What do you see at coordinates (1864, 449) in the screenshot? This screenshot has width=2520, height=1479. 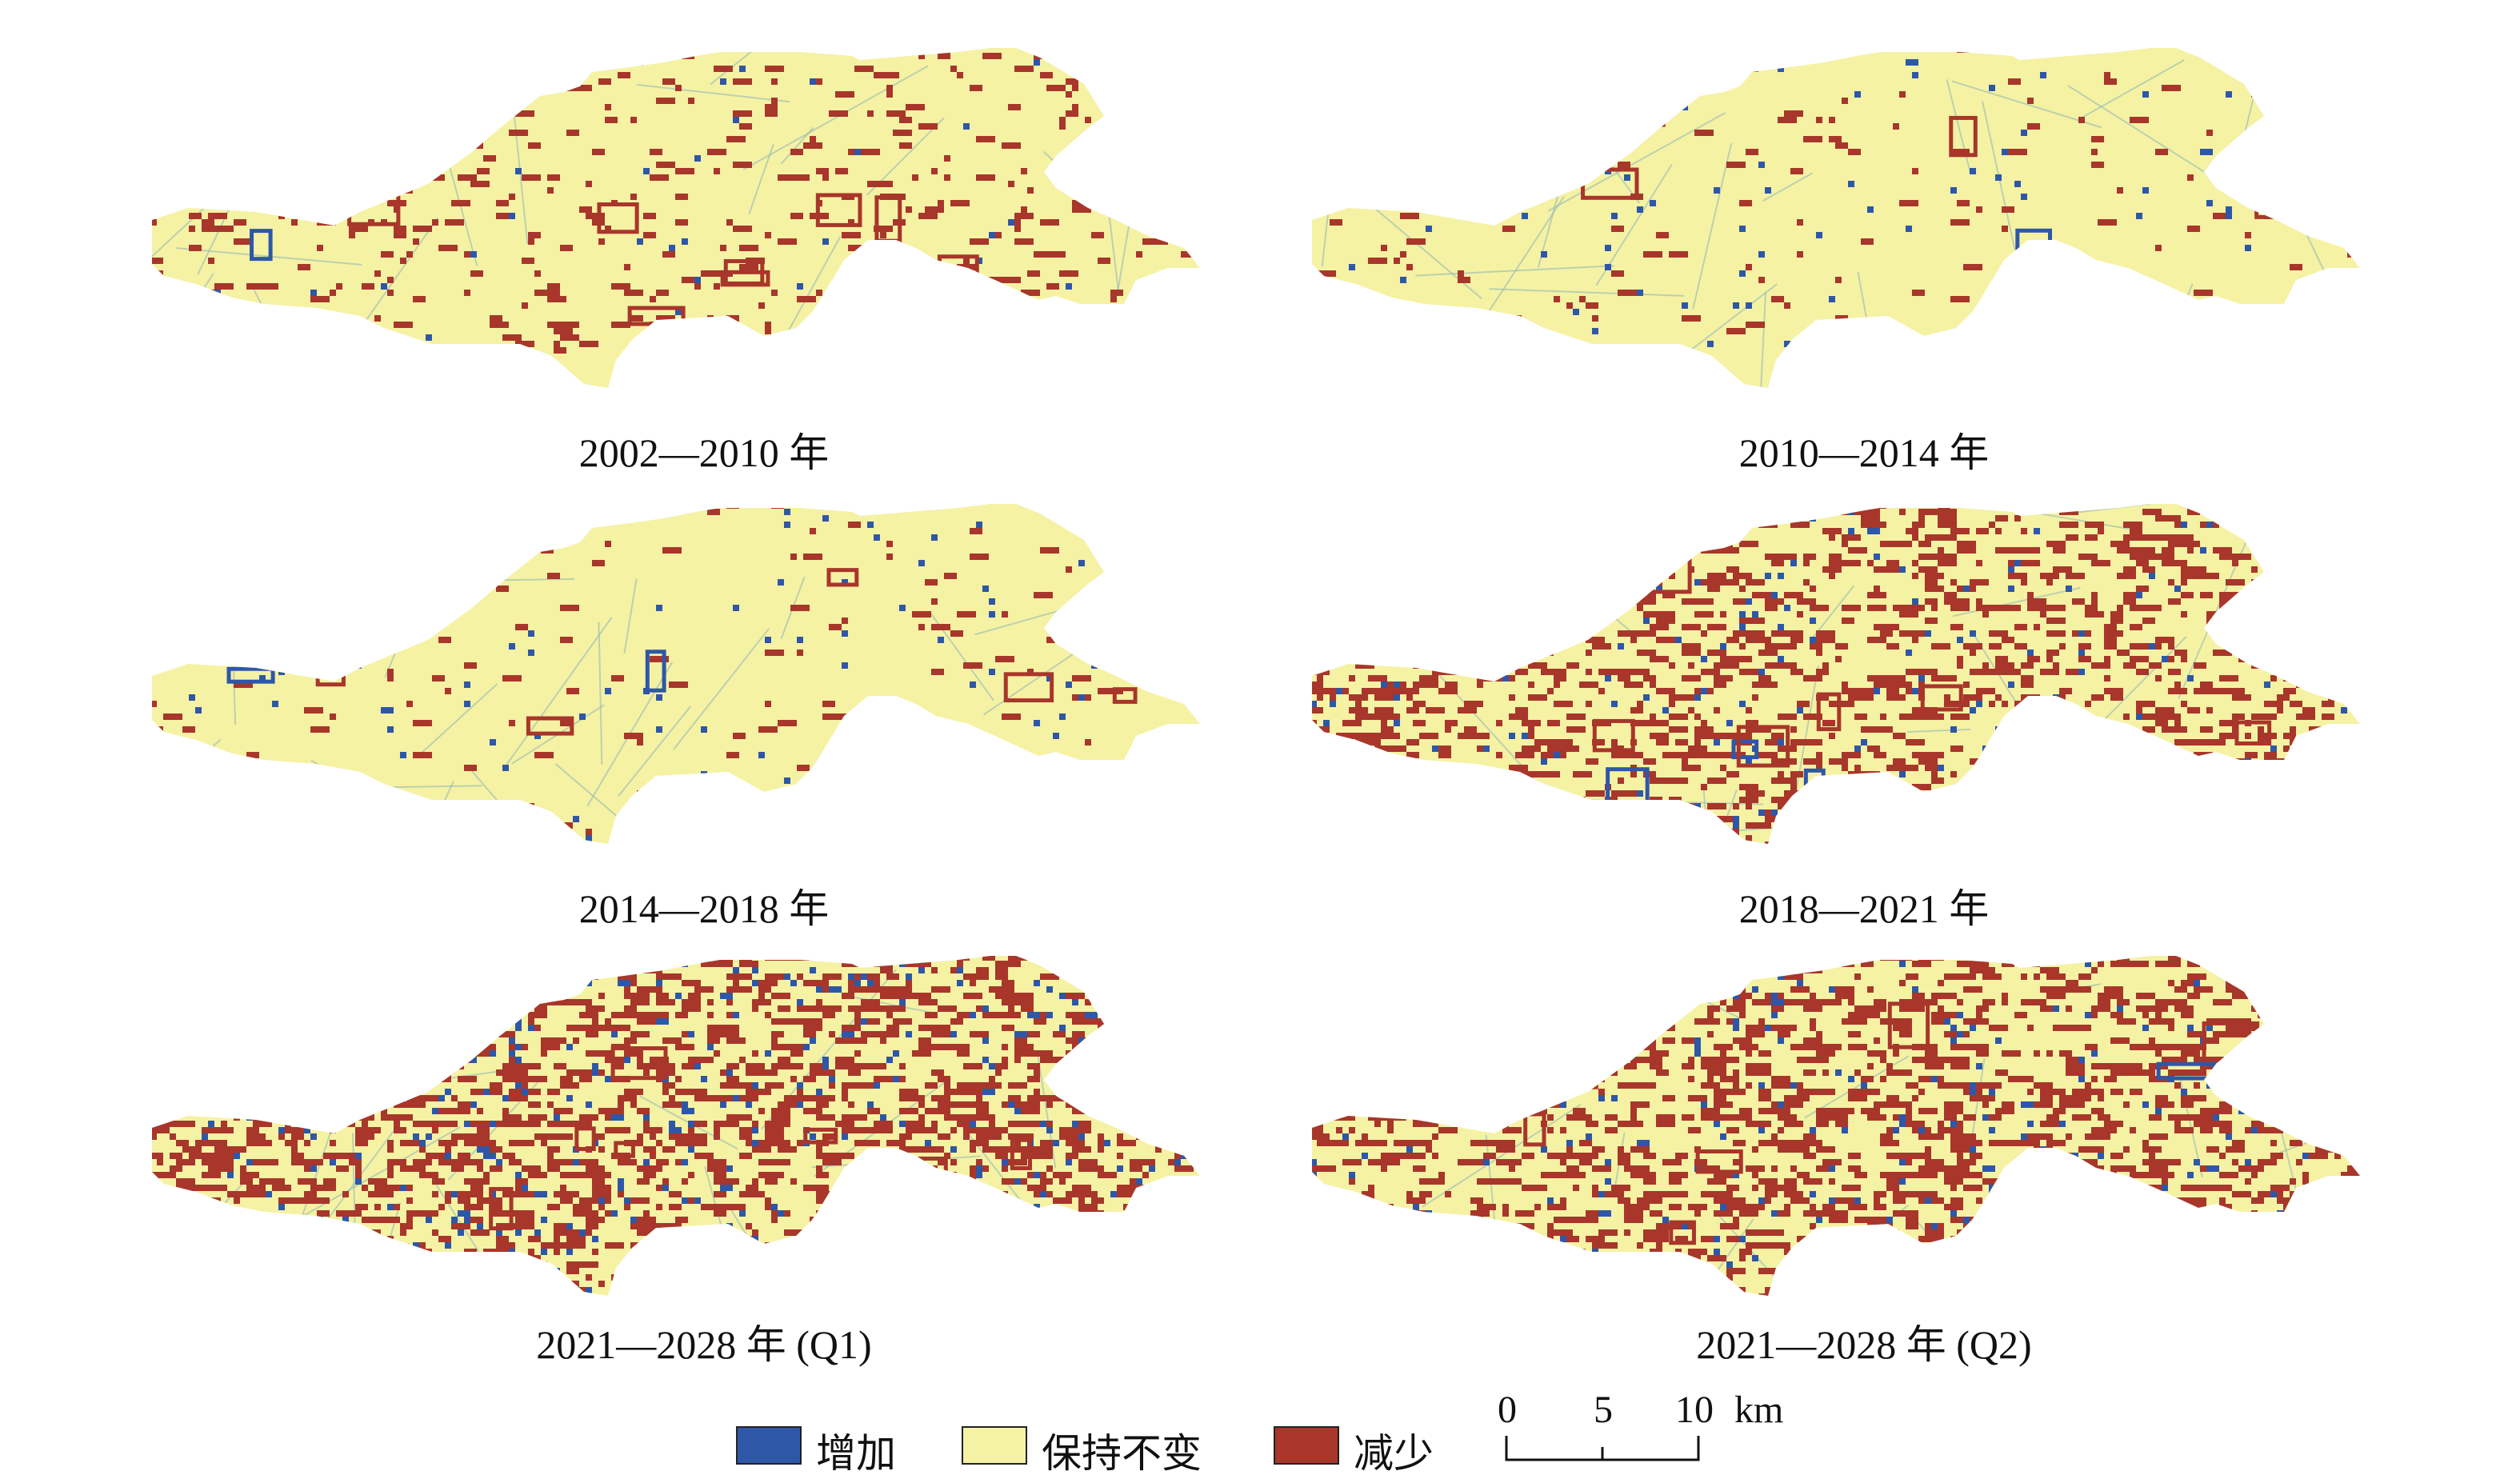 I see `panel-caption: 2010—2014 年` at bounding box center [1864, 449].